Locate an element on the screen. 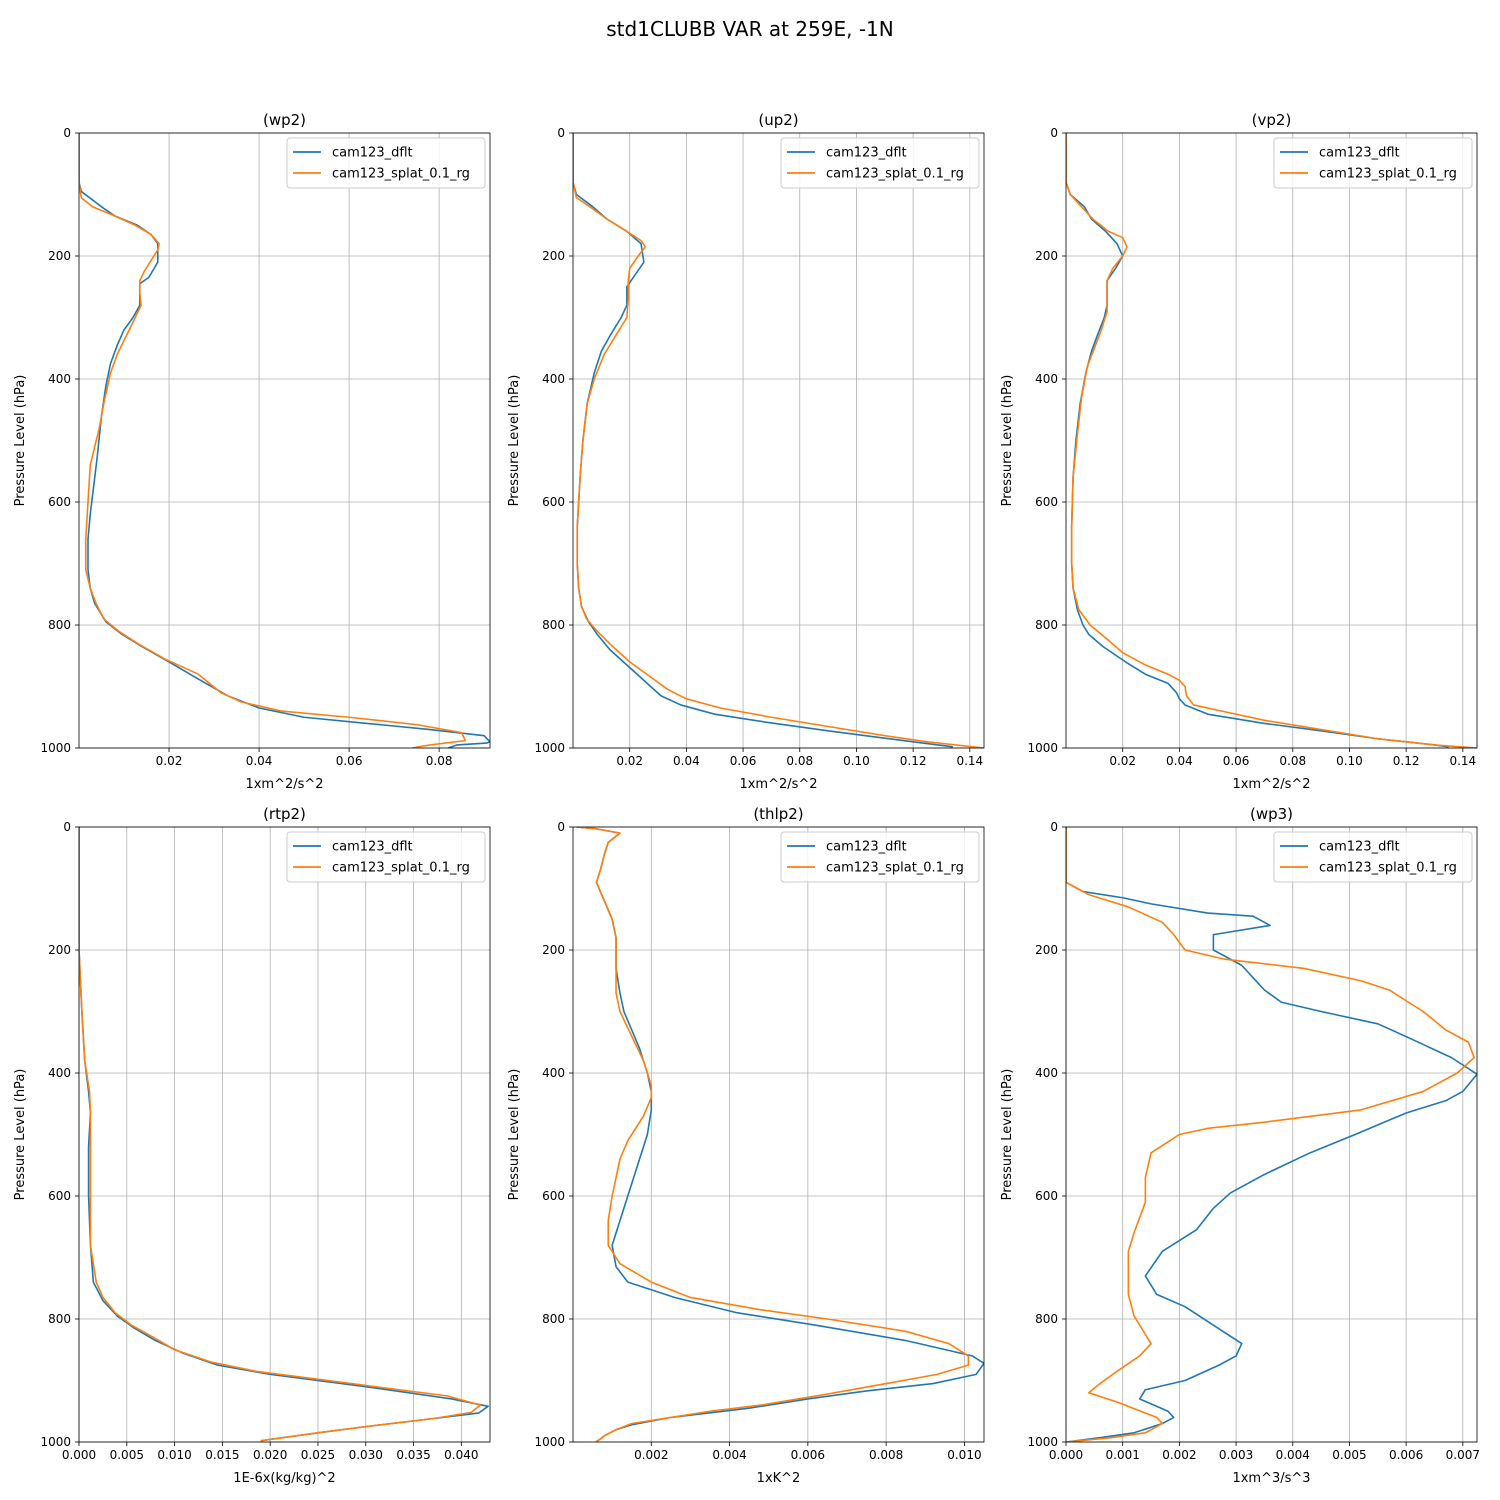  chart-1-ytick-label-3: 600 is located at coordinates (553, 502).